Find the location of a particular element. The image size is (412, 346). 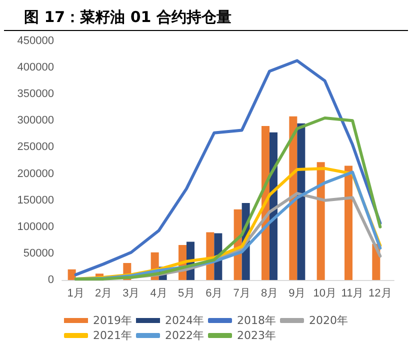

x-tick-label: 6月 is located at coordinates (214, 294).